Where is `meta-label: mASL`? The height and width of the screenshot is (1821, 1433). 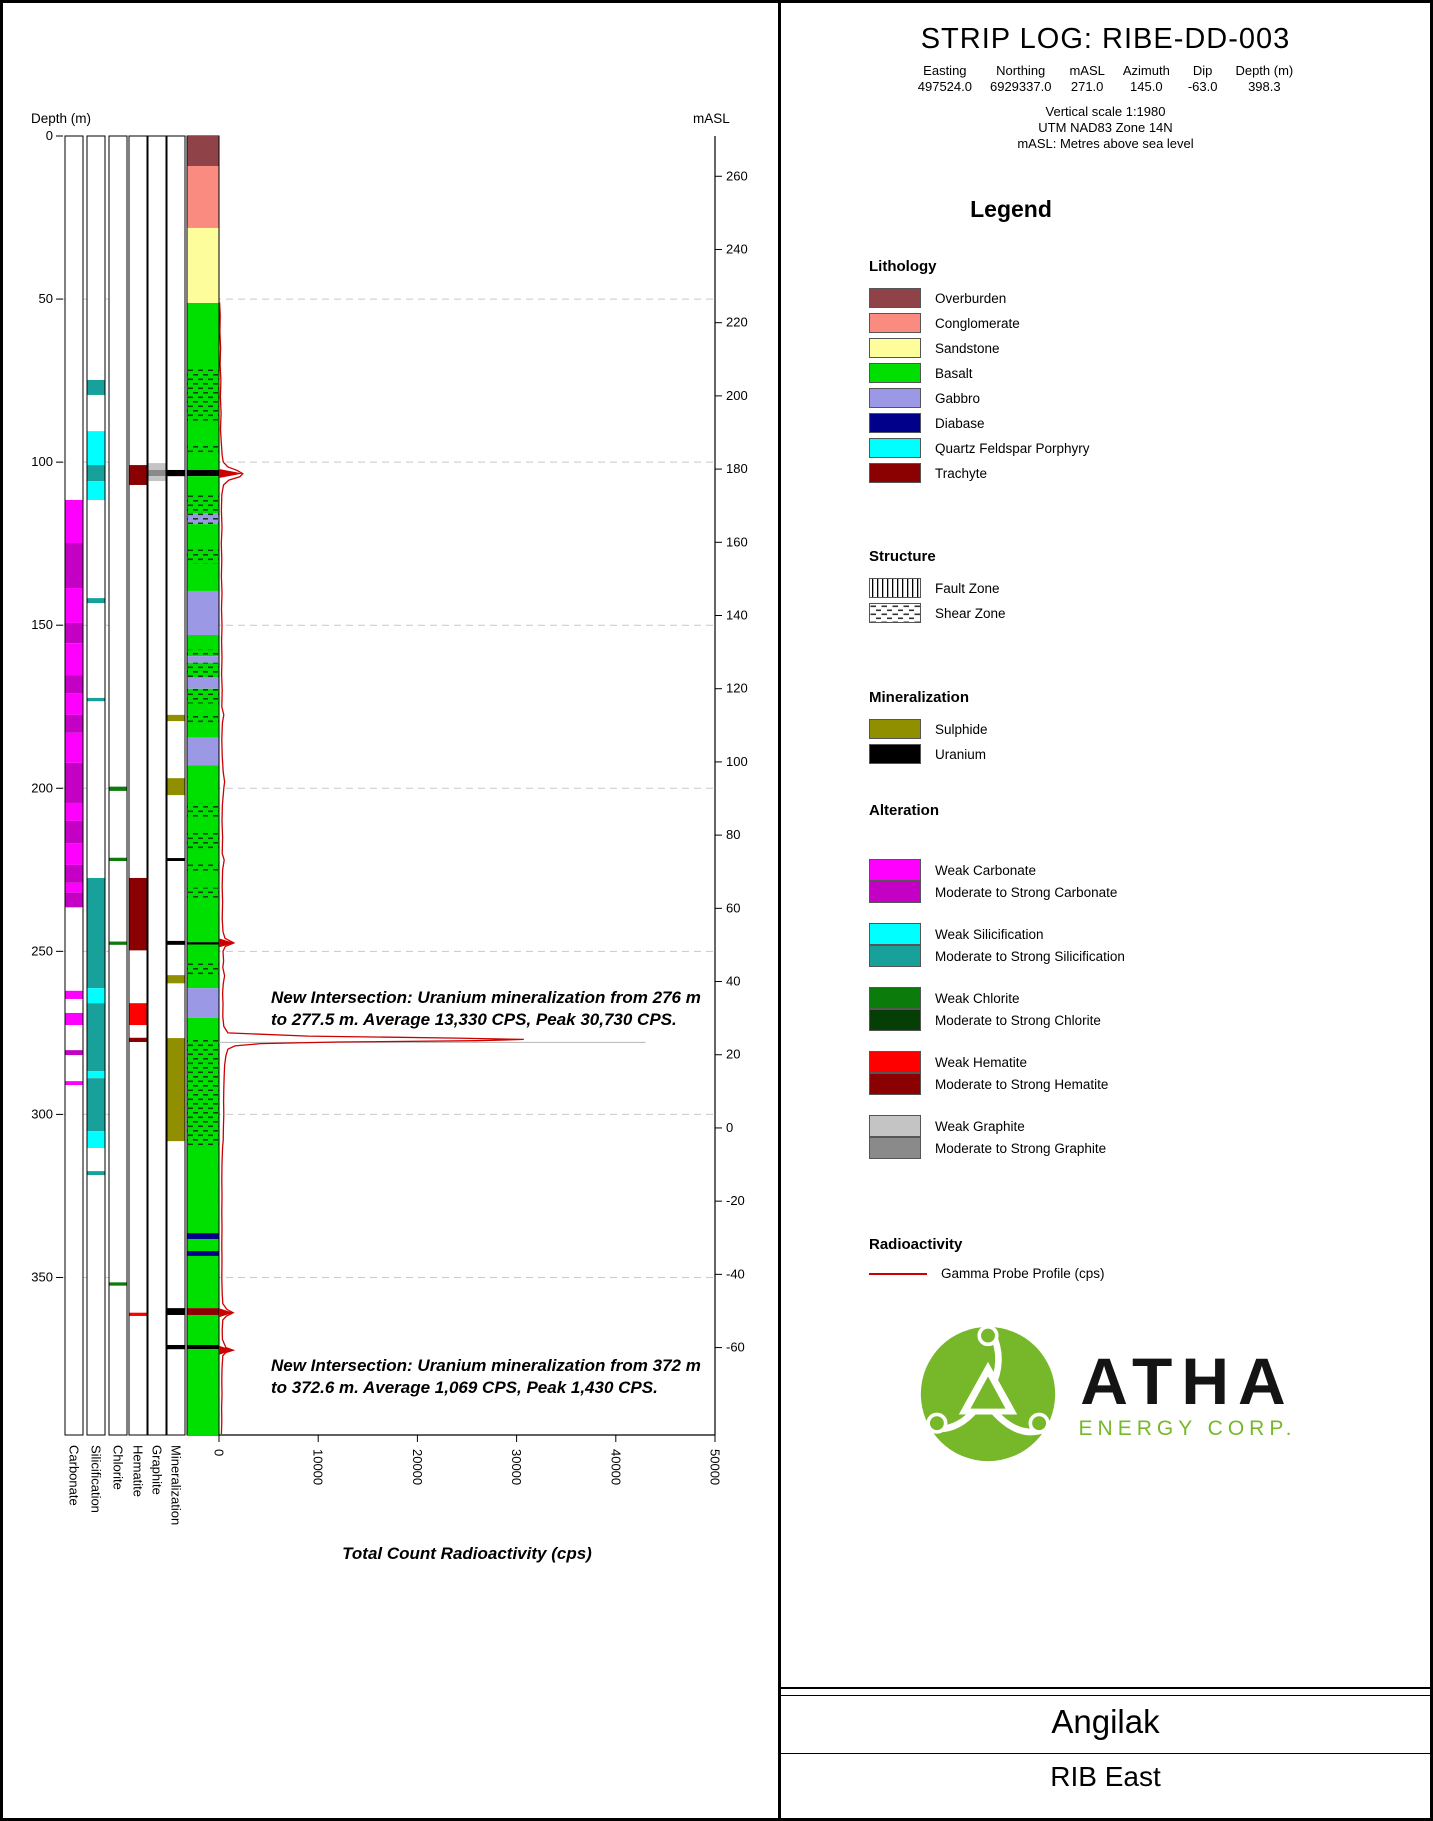
meta-label: mASL is located at coordinates (1087, 70).